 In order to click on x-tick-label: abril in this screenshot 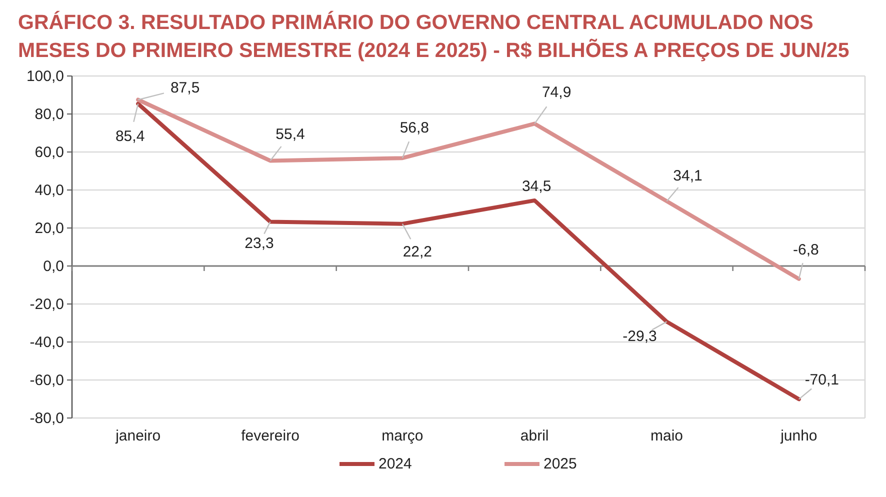, I will do `click(534, 436)`.